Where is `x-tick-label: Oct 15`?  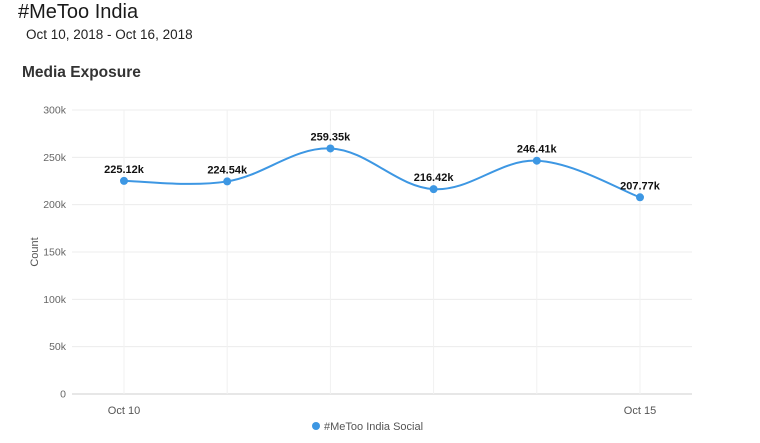
x-tick-label: Oct 15 is located at coordinates (640, 411).